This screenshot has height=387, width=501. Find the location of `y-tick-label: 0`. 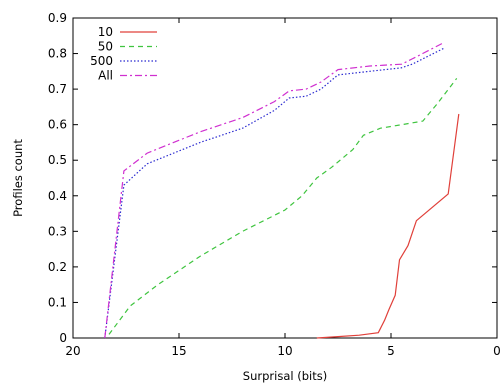

y-tick-label: 0 is located at coordinates (63, 338).